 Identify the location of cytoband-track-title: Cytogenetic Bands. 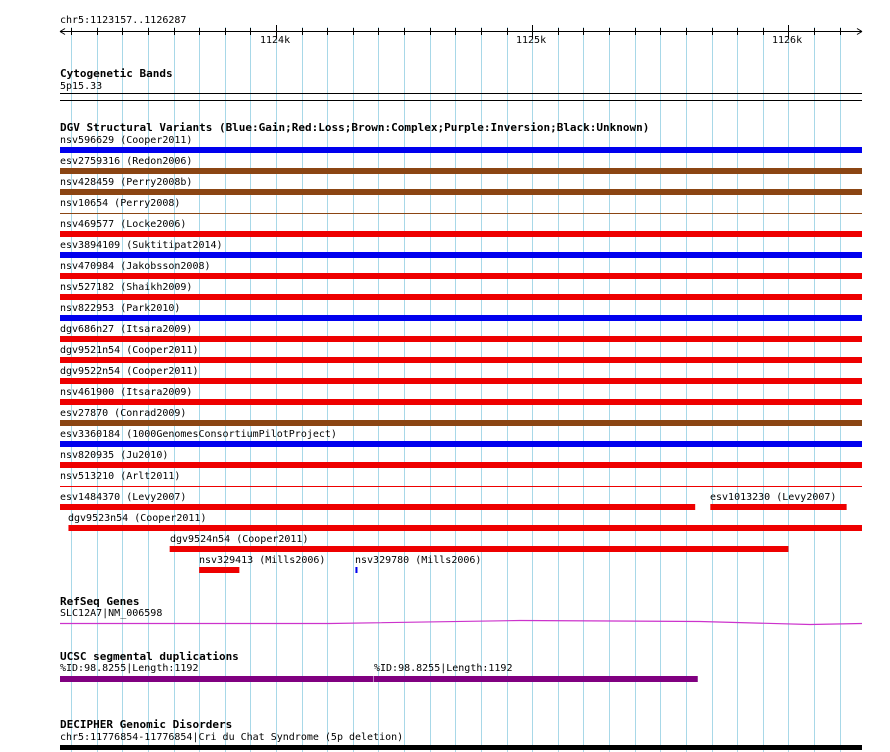
(116, 73).